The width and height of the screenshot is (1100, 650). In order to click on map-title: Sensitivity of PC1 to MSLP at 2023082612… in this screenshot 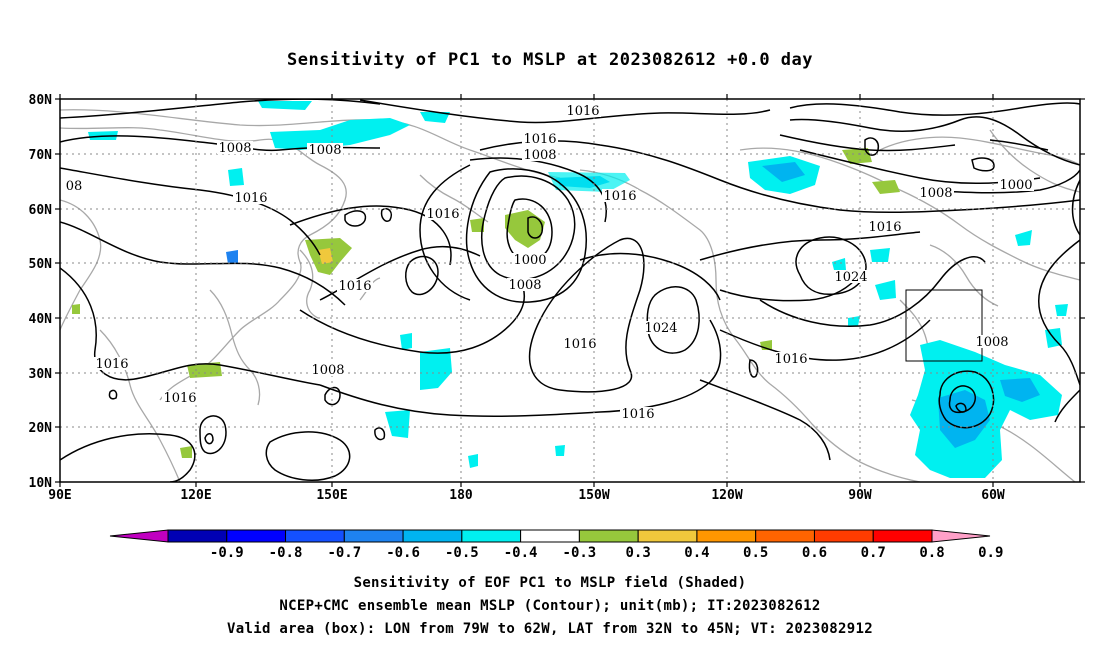, I will do `click(549, 60)`.